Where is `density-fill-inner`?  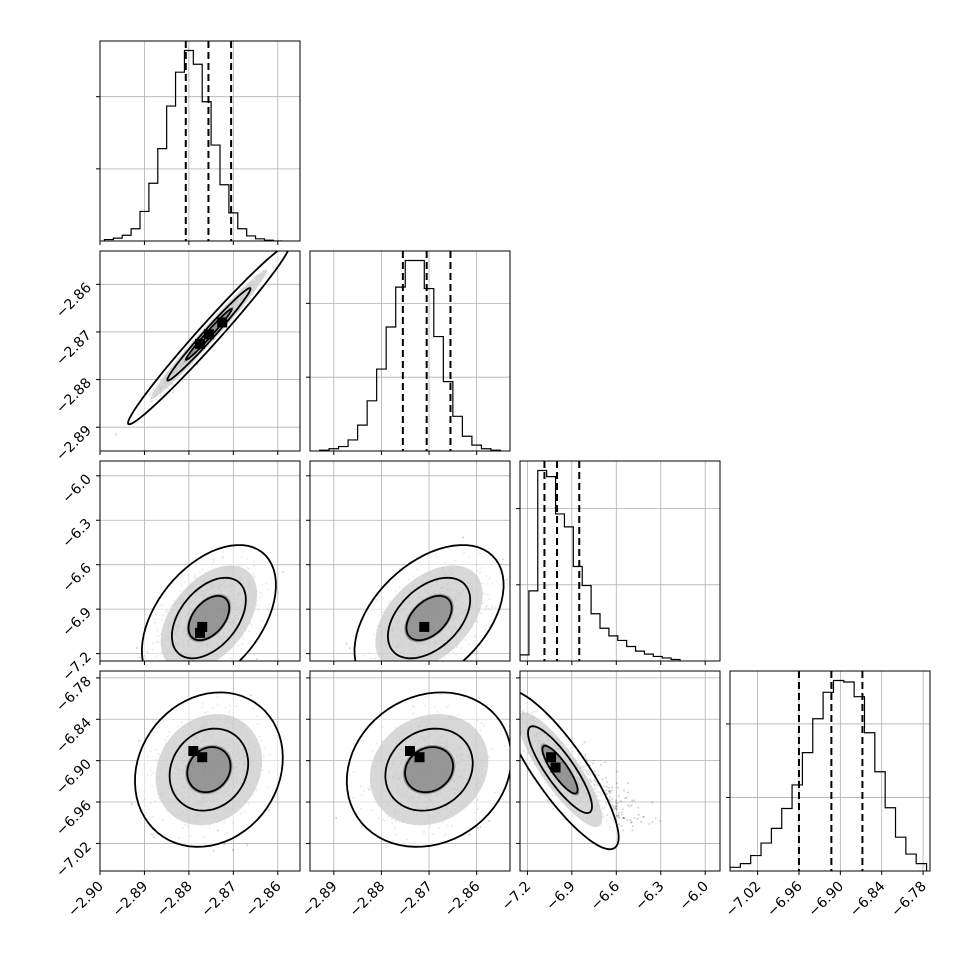 density-fill-inner is located at coordinates (209, 770).